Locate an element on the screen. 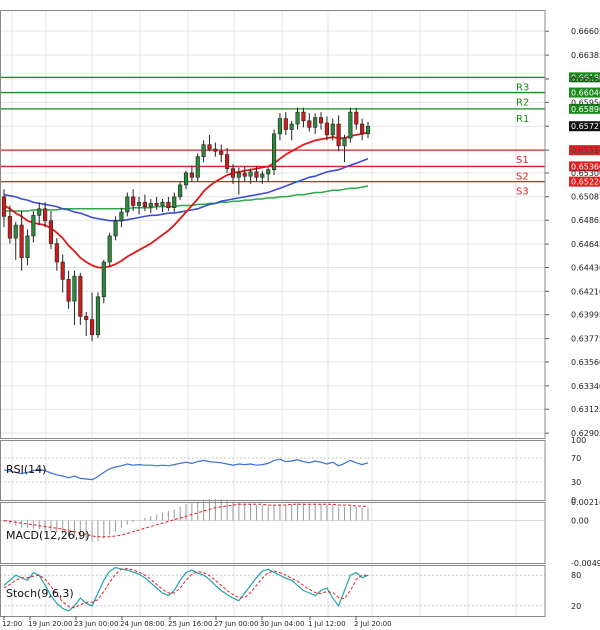  level-price-label: 0.65890 is located at coordinates (585, 109).